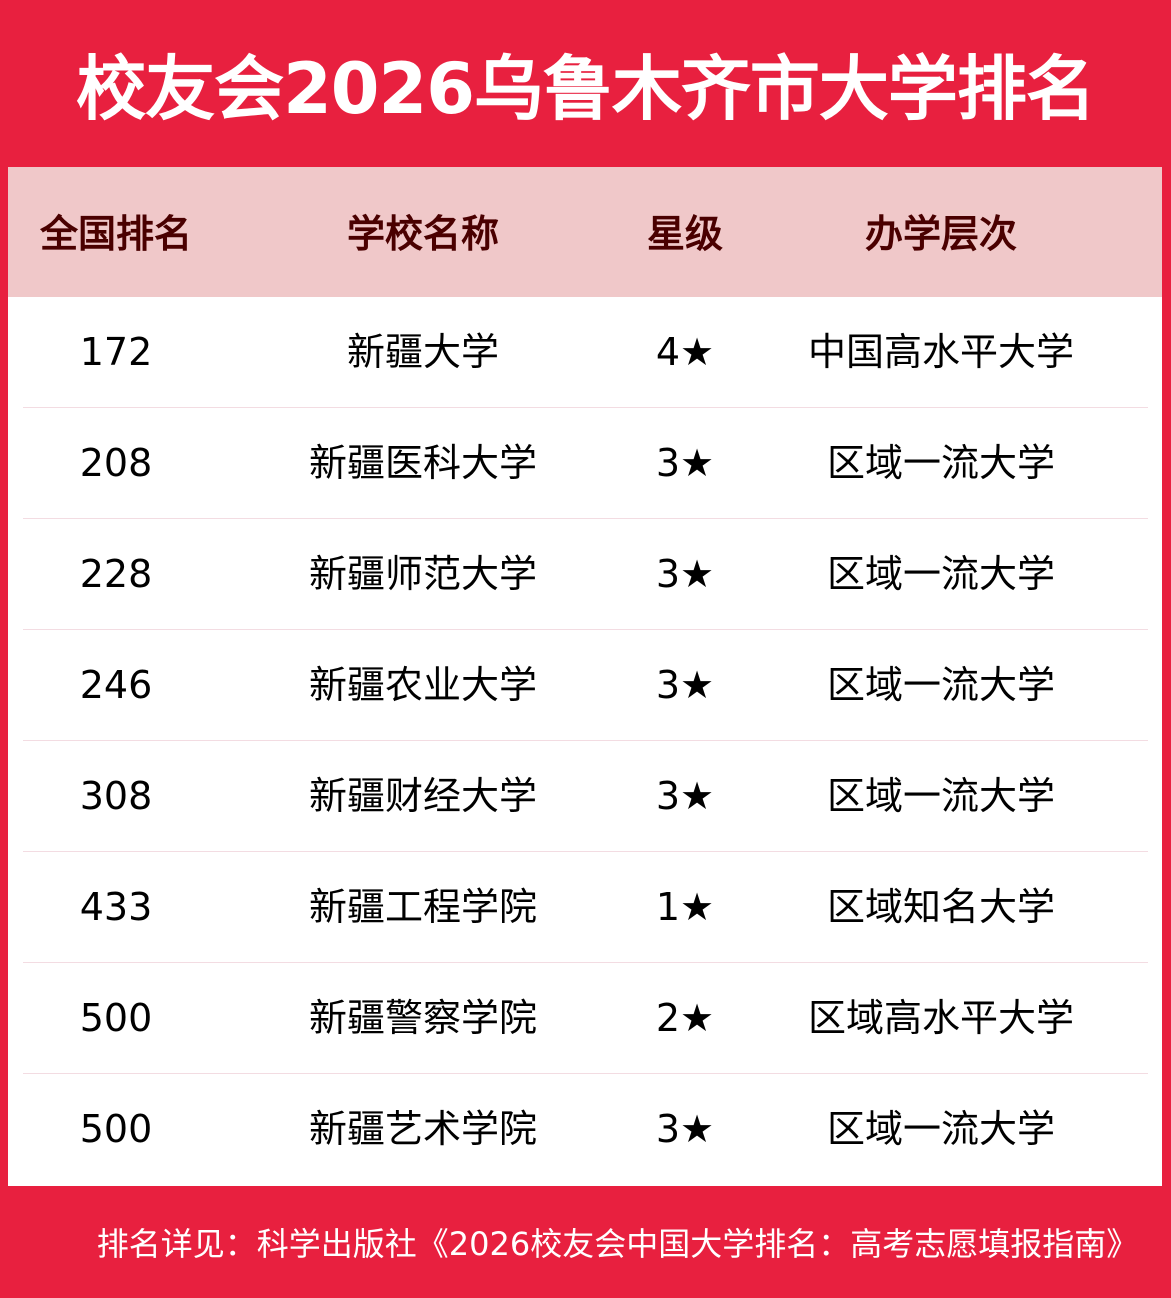 This screenshot has height=1298, width=1171. What do you see at coordinates (116, 796) in the screenshot?
I see `rank-cell: 308` at bounding box center [116, 796].